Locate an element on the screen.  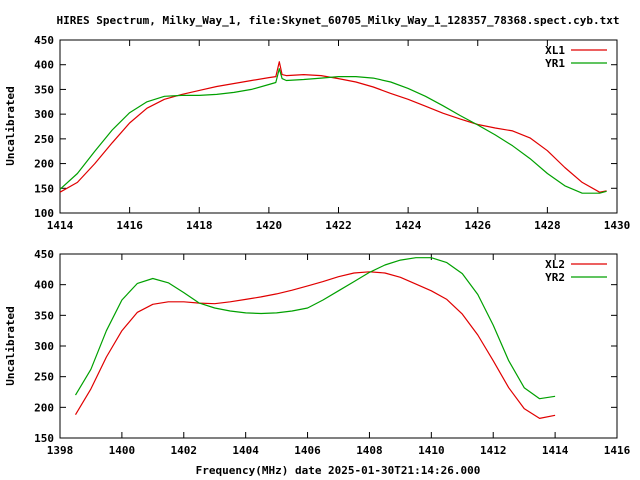
x-tick-label: 1418 is located at coordinates (199, 225).